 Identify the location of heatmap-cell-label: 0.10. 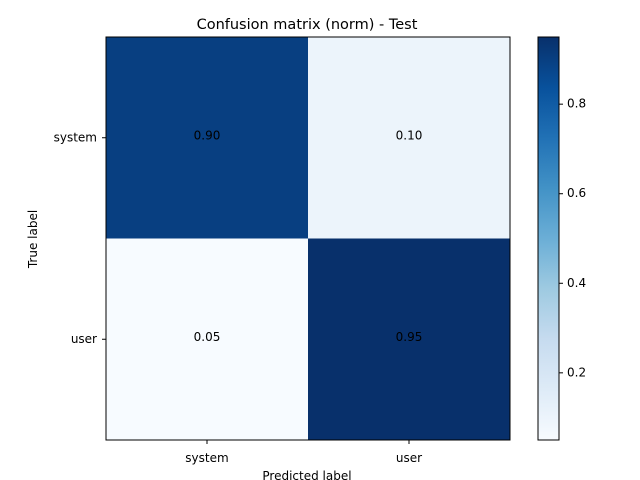
(409, 135).